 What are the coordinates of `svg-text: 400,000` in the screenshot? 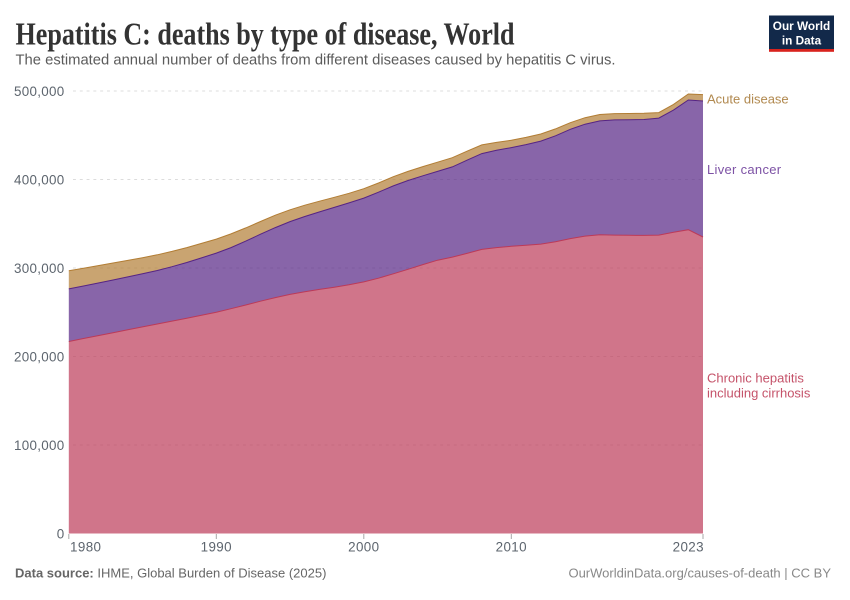 It's located at (39, 179).